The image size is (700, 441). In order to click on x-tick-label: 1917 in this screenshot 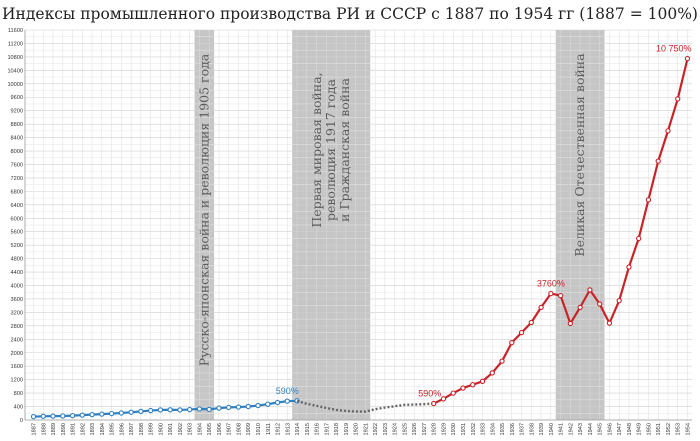, I will do `click(327, 429)`.